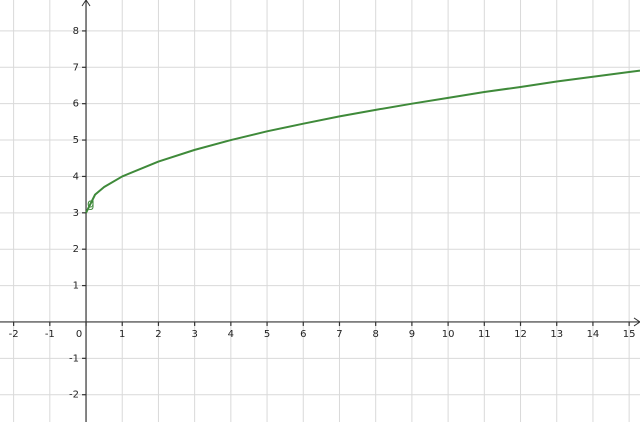  What do you see at coordinates (636, 322) in the screenshot?
I see `x-axis-arrow` at bounding box center [636, 322].